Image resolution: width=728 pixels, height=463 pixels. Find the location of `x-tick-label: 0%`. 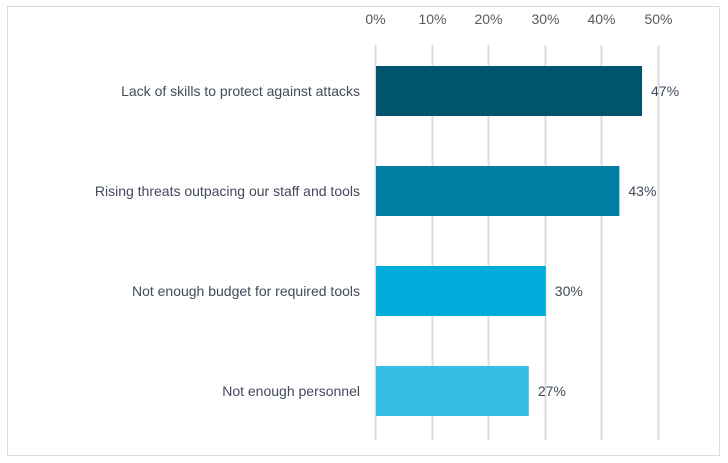

x-tick-label: 0% is located at coordinates (375, 19).